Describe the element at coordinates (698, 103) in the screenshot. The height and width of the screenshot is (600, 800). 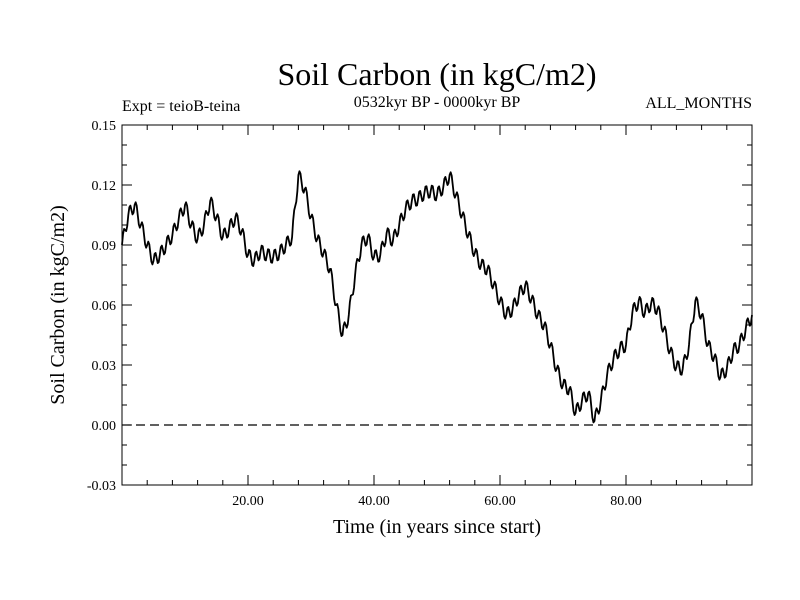
I see `period-label: ALL_MONTHS` at that location.